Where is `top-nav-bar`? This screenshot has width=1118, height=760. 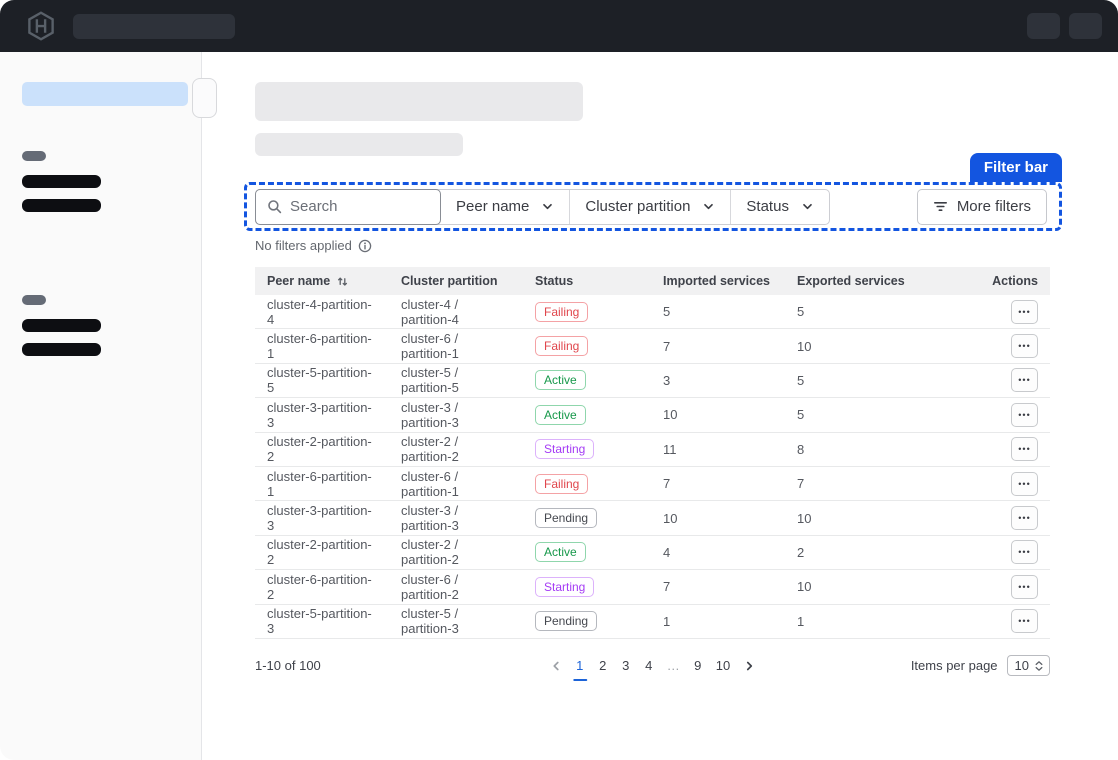 top-nav-bar is located at coordinates (559, 26).